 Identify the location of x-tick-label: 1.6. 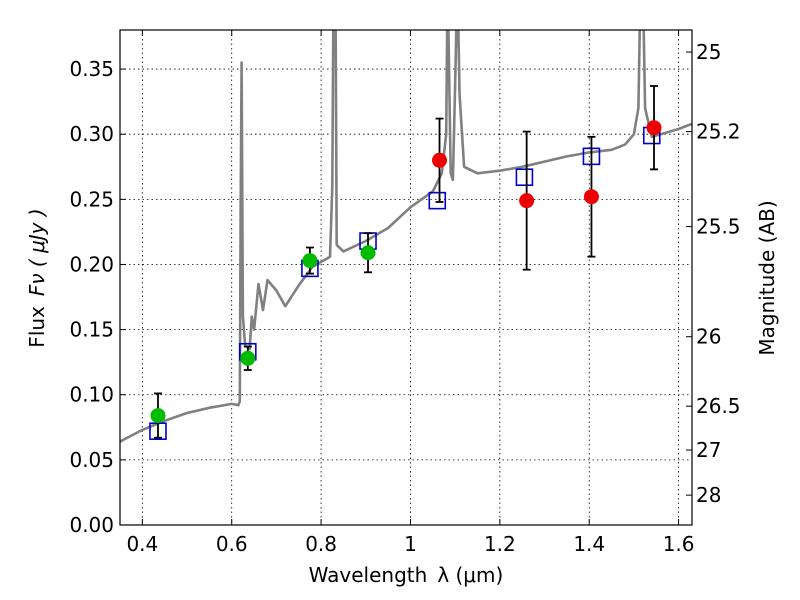
(679, 544).